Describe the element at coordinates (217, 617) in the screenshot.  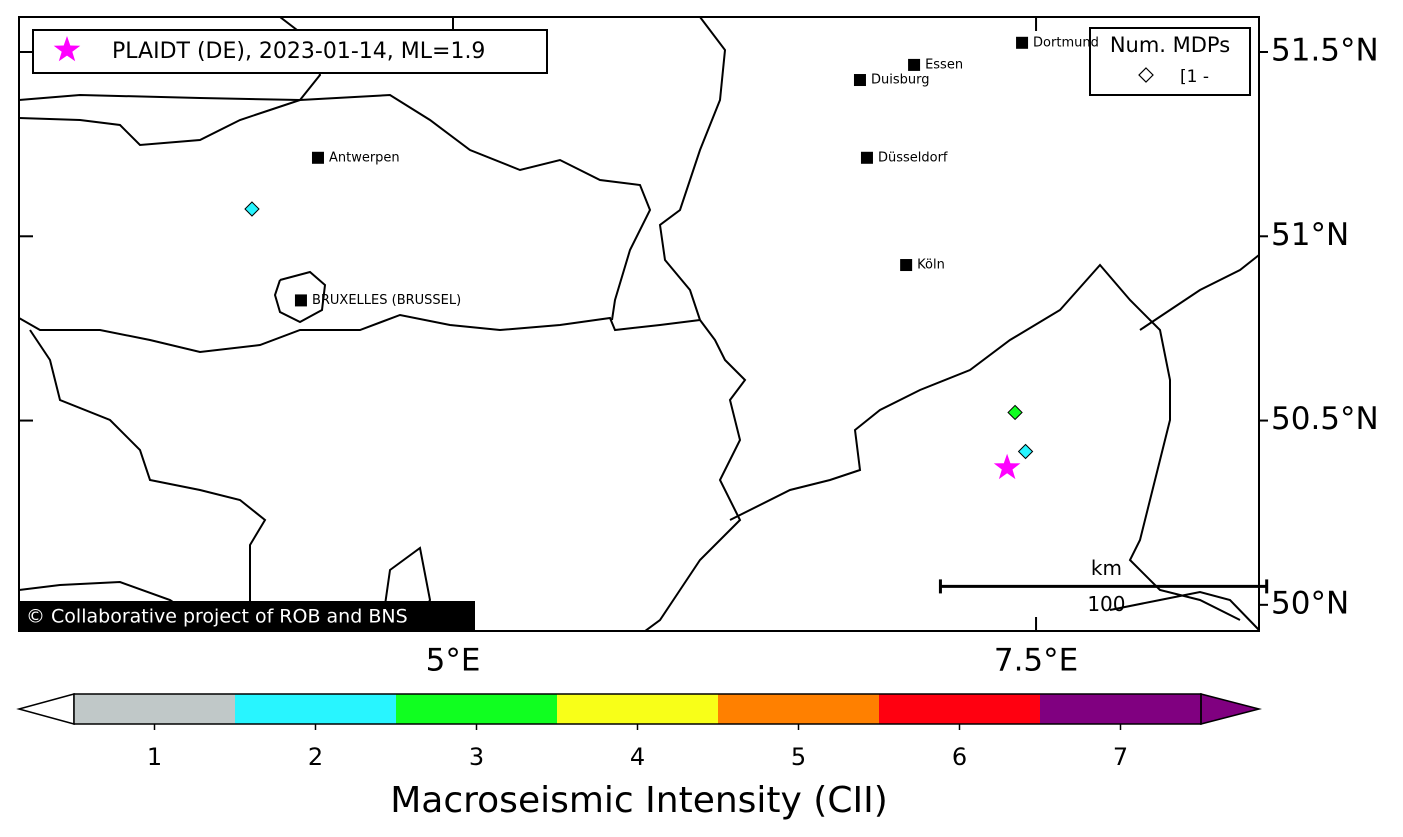
I see `copyright: © Collaborative project of ROB and BNS` at that location.